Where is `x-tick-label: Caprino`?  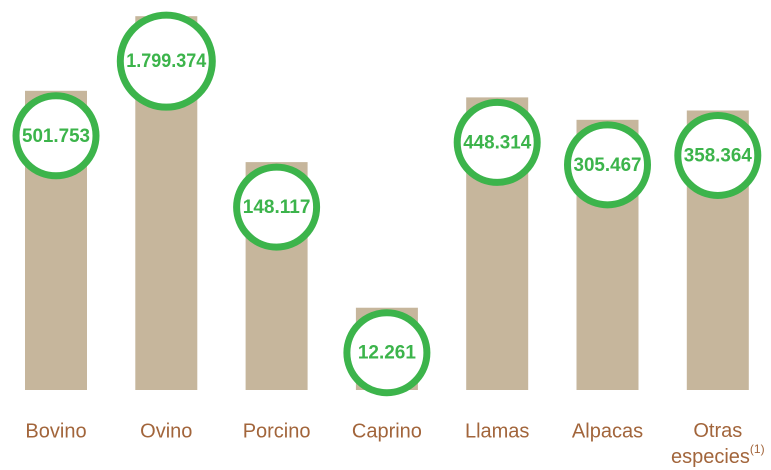
x-tick-label: Caprino is located at coordinates (387, 431).